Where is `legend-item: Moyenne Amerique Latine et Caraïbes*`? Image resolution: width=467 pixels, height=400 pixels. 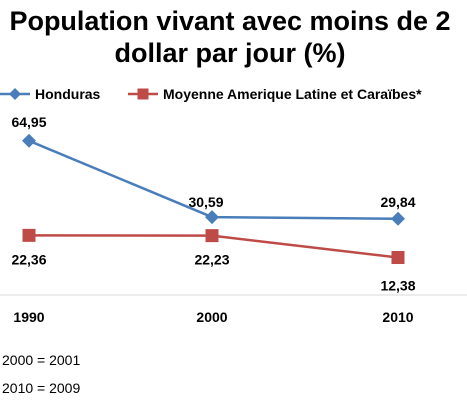
legend-item: Moyenne Amerique Latine et Caraïbes* is located at coordinates (275, 94).